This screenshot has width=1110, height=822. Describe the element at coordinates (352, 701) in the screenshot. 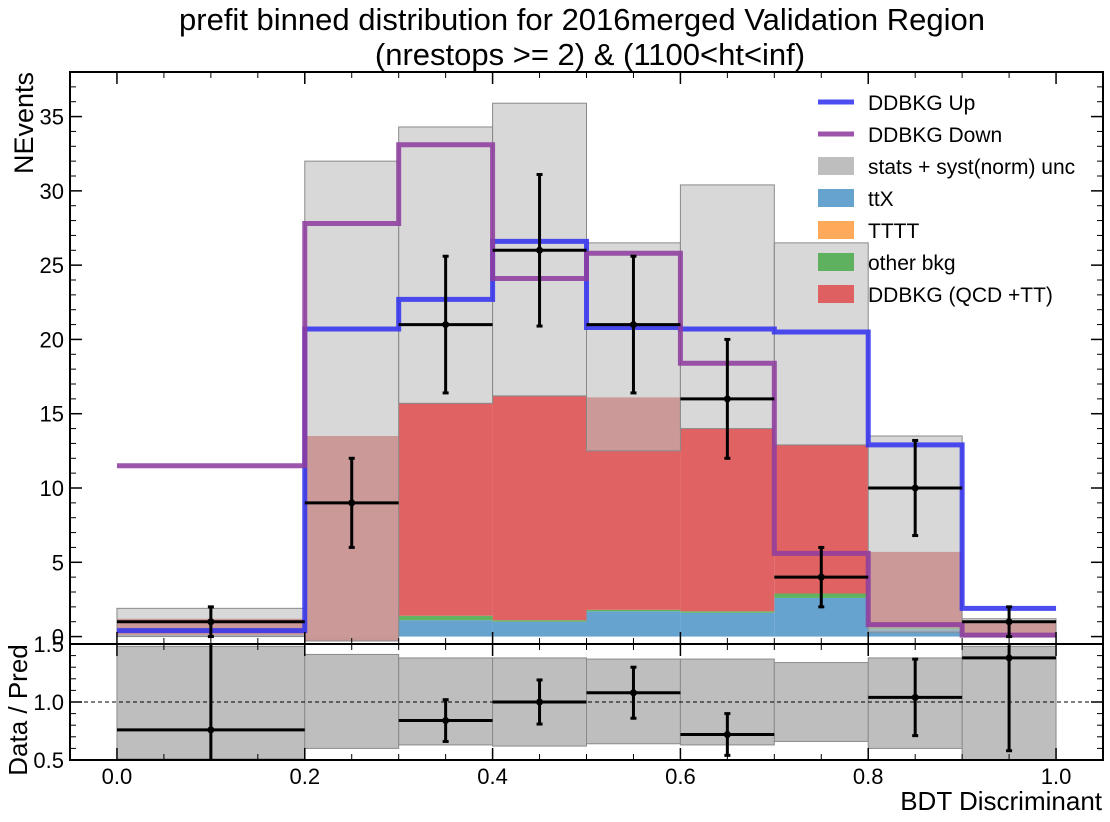

I see `ratio-band-bar` at that location.